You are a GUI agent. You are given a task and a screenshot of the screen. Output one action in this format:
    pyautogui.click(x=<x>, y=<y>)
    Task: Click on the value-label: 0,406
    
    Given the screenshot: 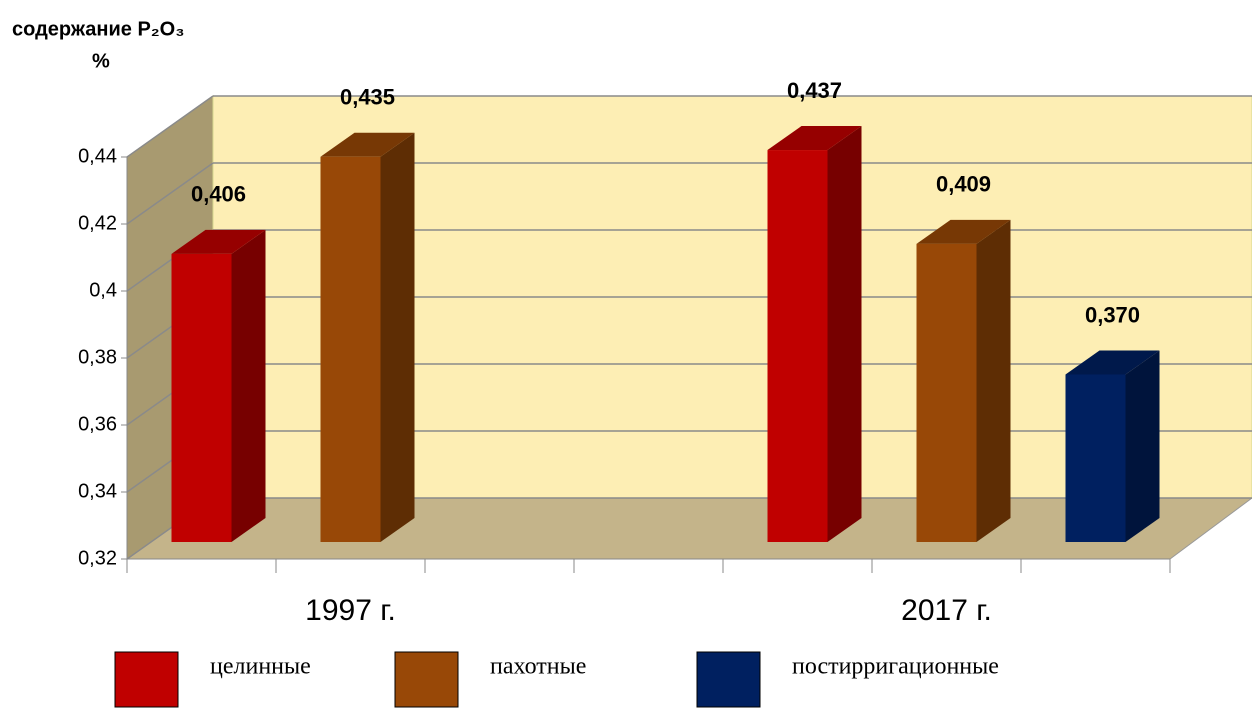 What is the action you would take?
    pyautogui.click(x=218, y=194)
    